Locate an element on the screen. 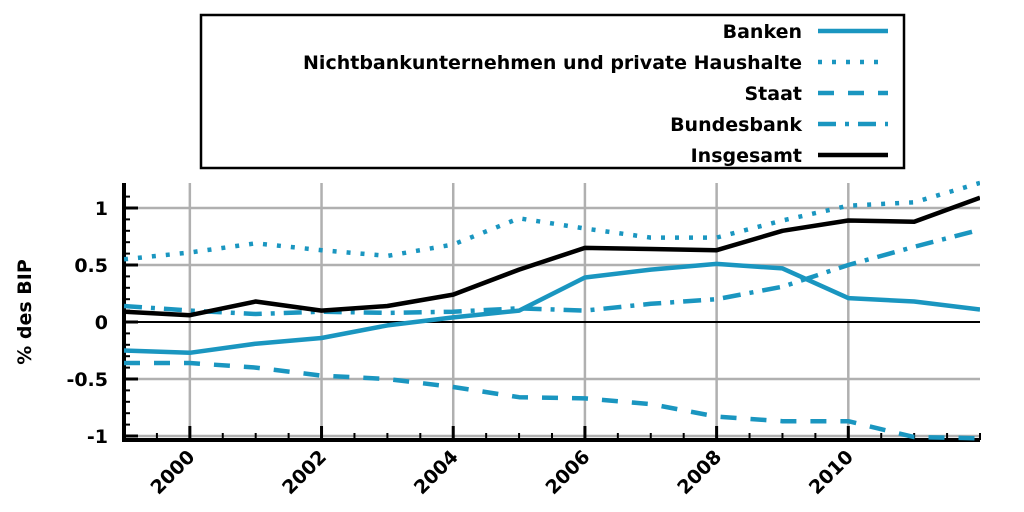 The width and height of the screenshot is (1024, 512). series-line-staat is located at coordinates (552, 400).